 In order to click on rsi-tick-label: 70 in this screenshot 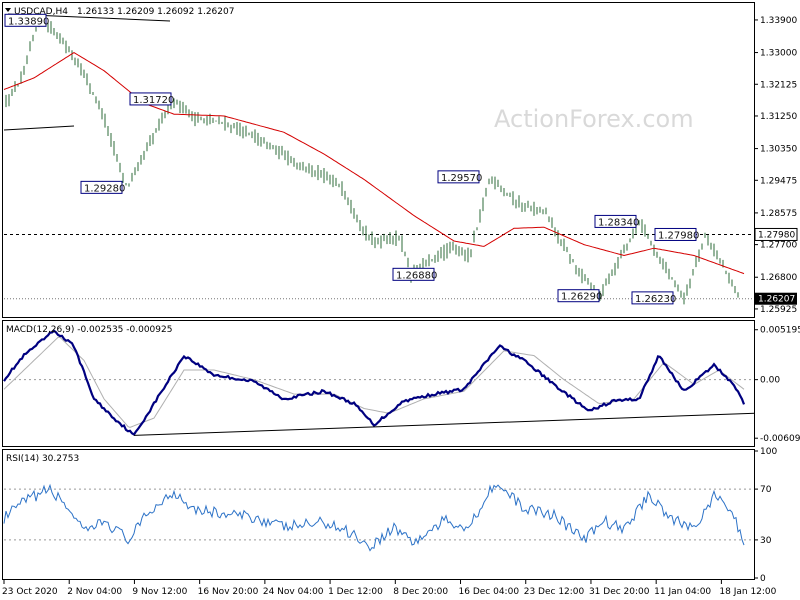, I will do `click(766, 490)`.